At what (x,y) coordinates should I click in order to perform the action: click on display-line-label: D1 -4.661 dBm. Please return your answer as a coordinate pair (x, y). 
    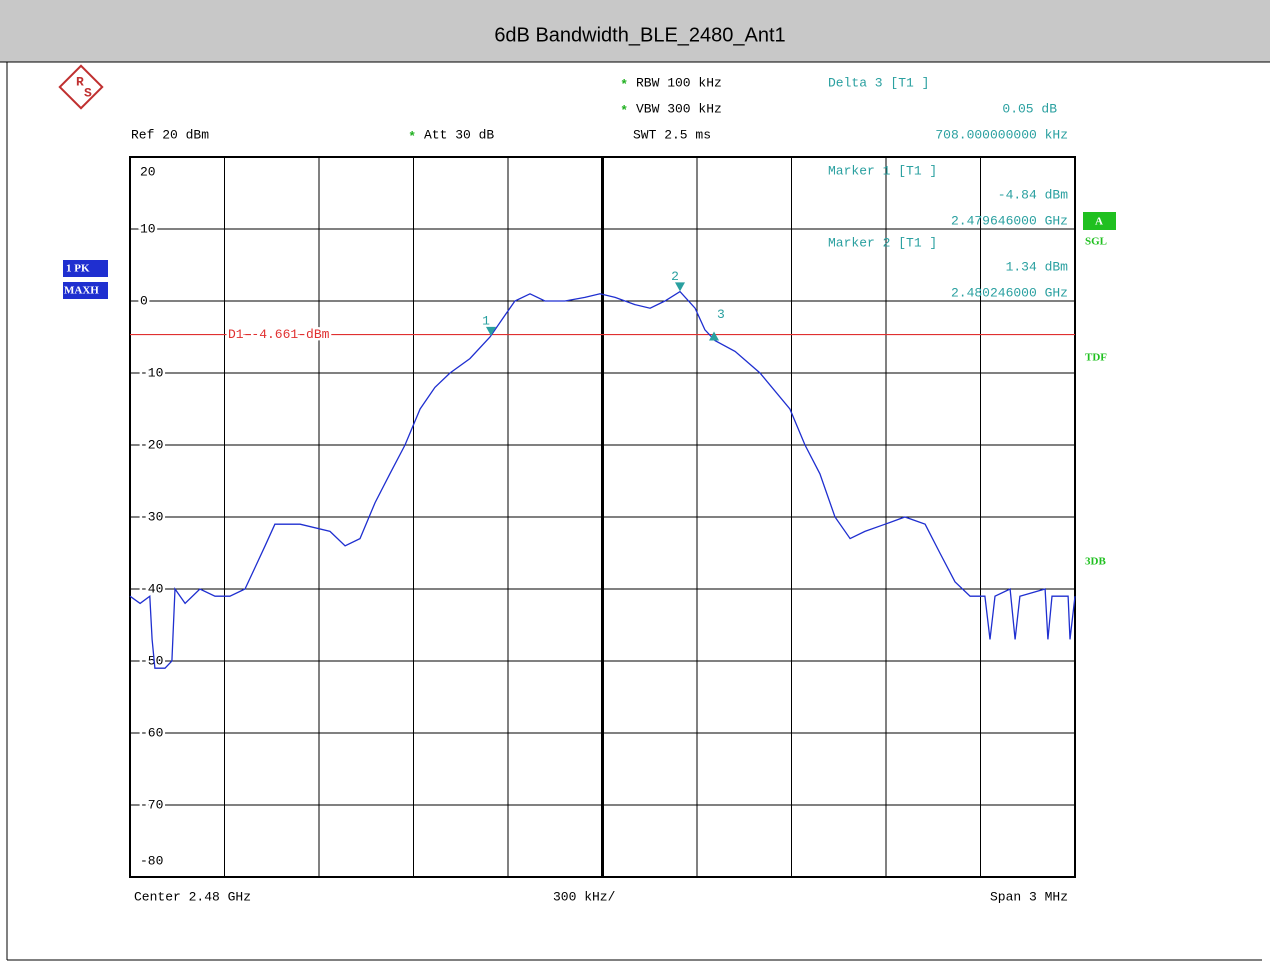
    Looking at the image, I should click on (279, 334).